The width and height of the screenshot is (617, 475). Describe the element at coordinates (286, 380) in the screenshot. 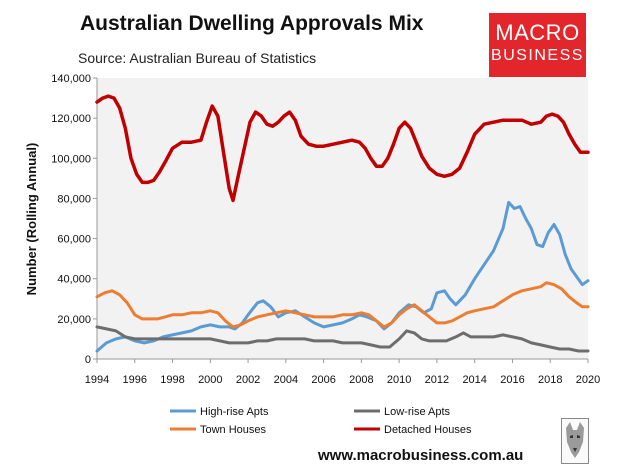

I see `x-tick-label: 2004` at that location.